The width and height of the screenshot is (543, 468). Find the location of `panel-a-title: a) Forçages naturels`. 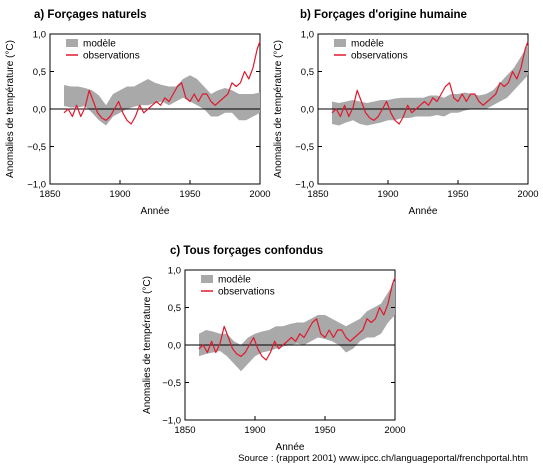

panel-a-title: a) Forçages naturels is located at coordinates (90, 15).